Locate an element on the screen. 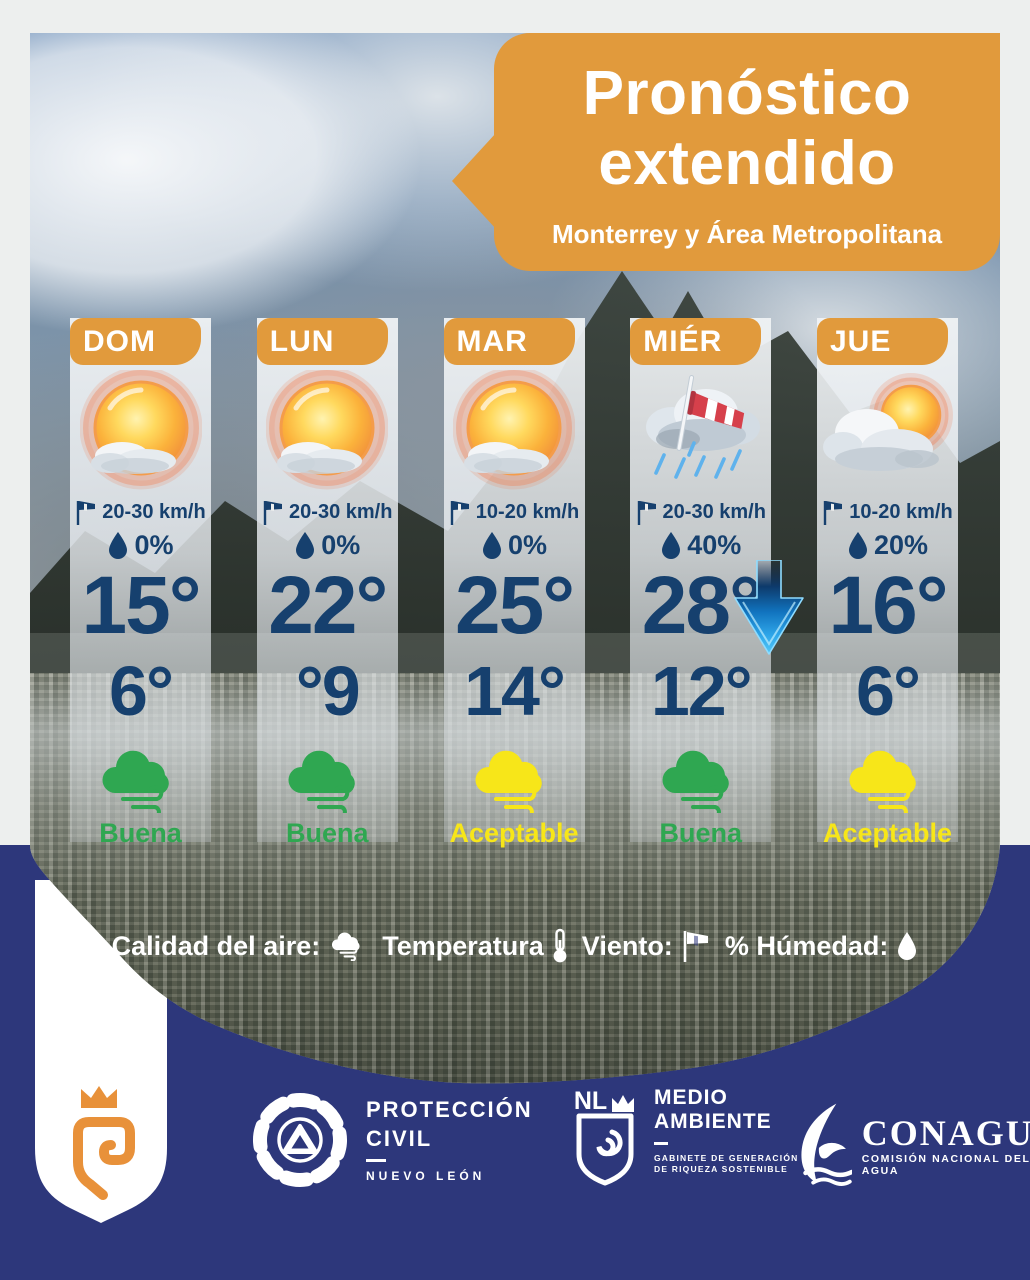 Image resolution: width=1030 pixels, height=1280 pixels. proteccion-civil-logo-group: PROTECCIÓN CIVIL NUEVO LEÓN is located at coordinates (391, 1140).